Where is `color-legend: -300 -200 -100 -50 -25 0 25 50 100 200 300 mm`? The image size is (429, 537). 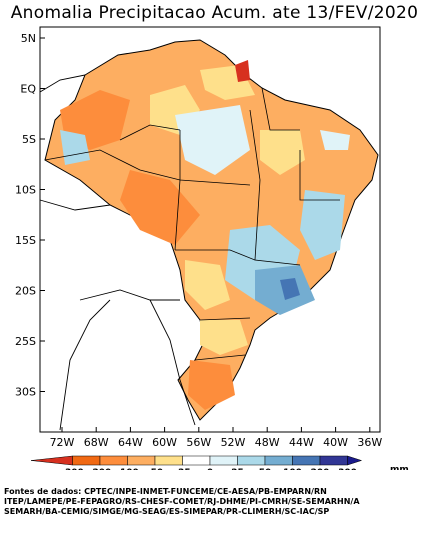 color-legend: -300 -200 -100 -50 -25 0 25 50 100 200 300 mm is located at coordinates (219, 462).